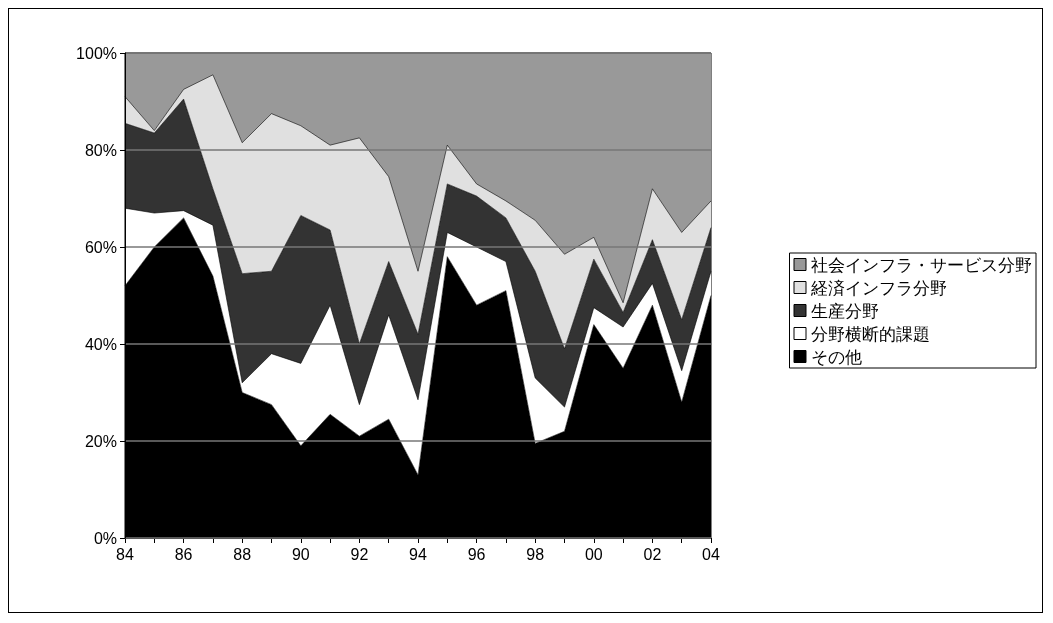  Describe the element at coordinates (100, 150) in the screenshot. I see `y-tick-label: 80%` at that location.